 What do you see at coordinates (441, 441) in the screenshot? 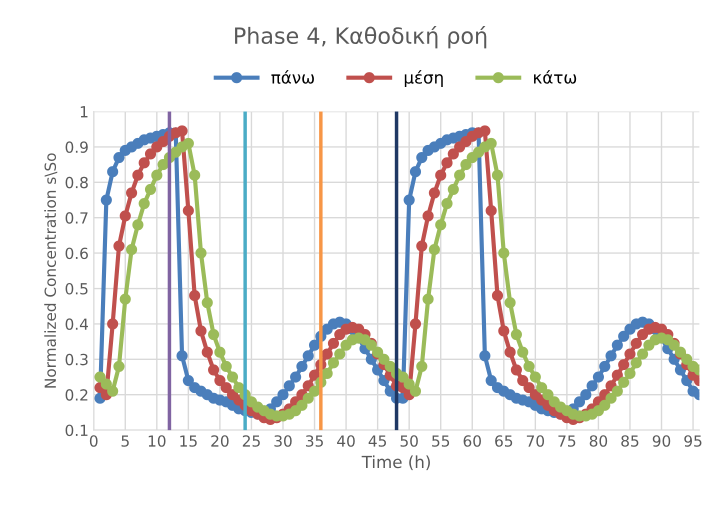
I see `x-tick-label: 55` at bounding box center [441, 441].